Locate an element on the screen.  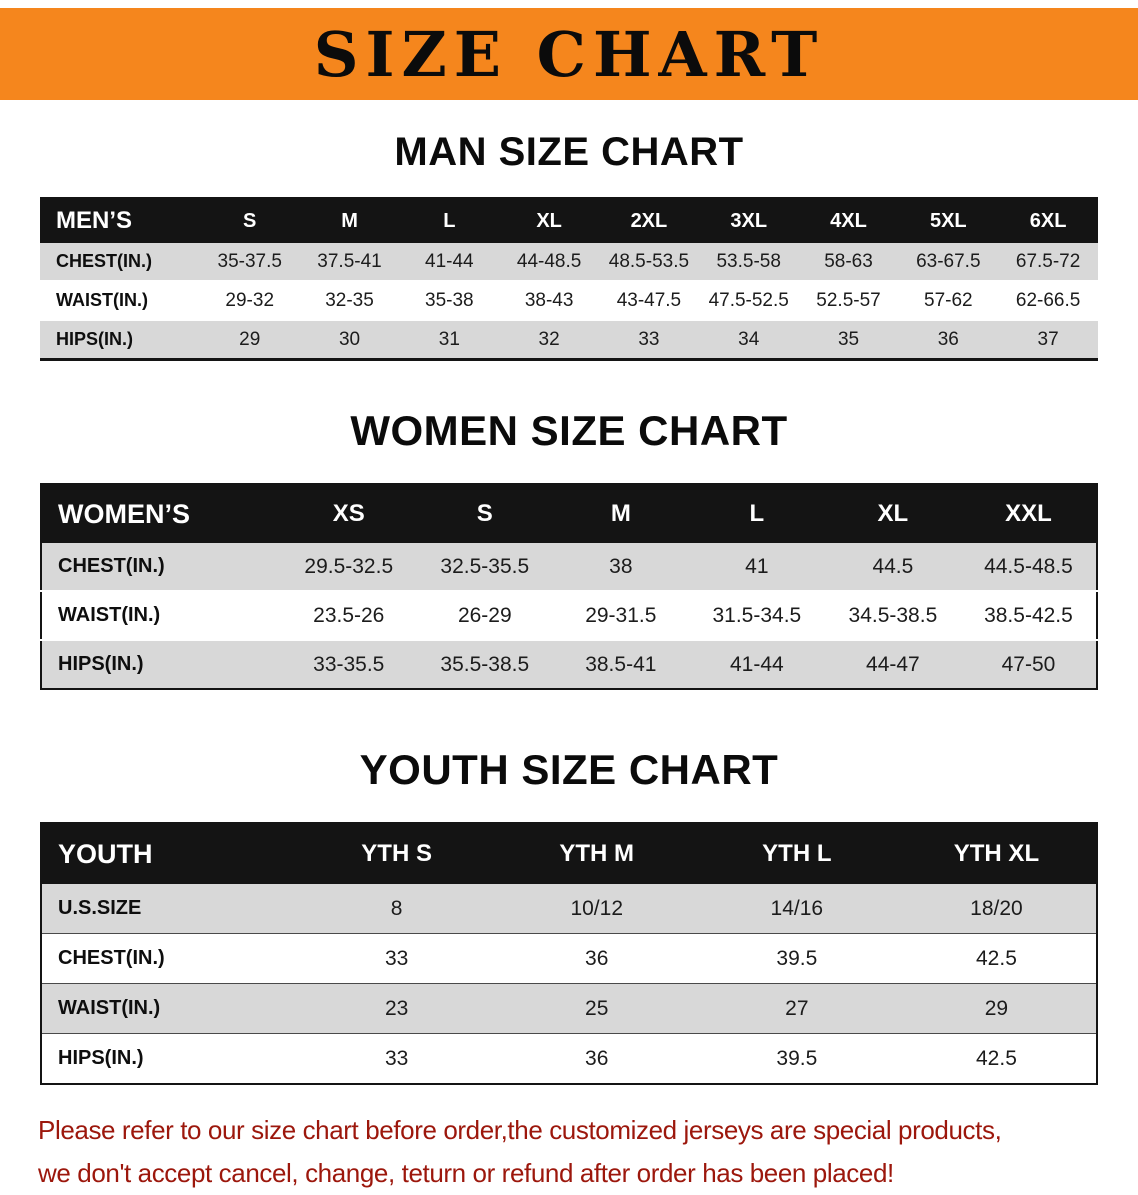
women-row-label: CHEST(IN.) is located at coordinates (161, 567).